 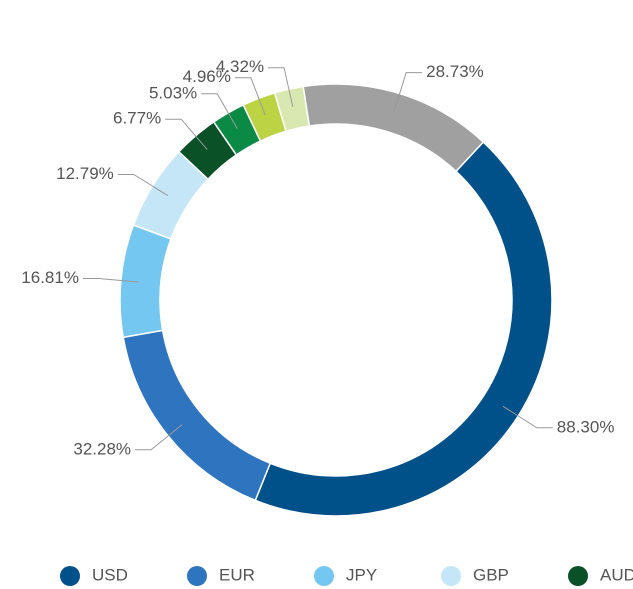 I want to click on data-label: 28.73%, so click(x=455, y=71).